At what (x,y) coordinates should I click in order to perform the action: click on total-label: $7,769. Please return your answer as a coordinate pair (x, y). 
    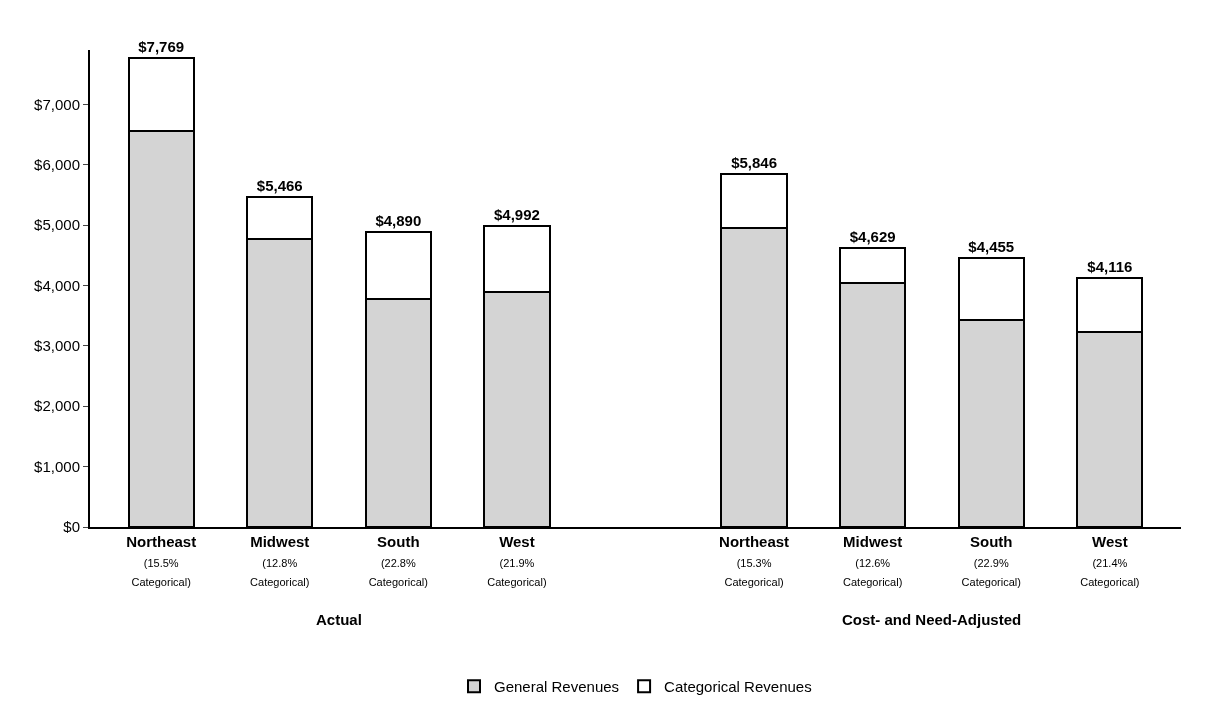
    Looking at the image, I should click on (161, 46).